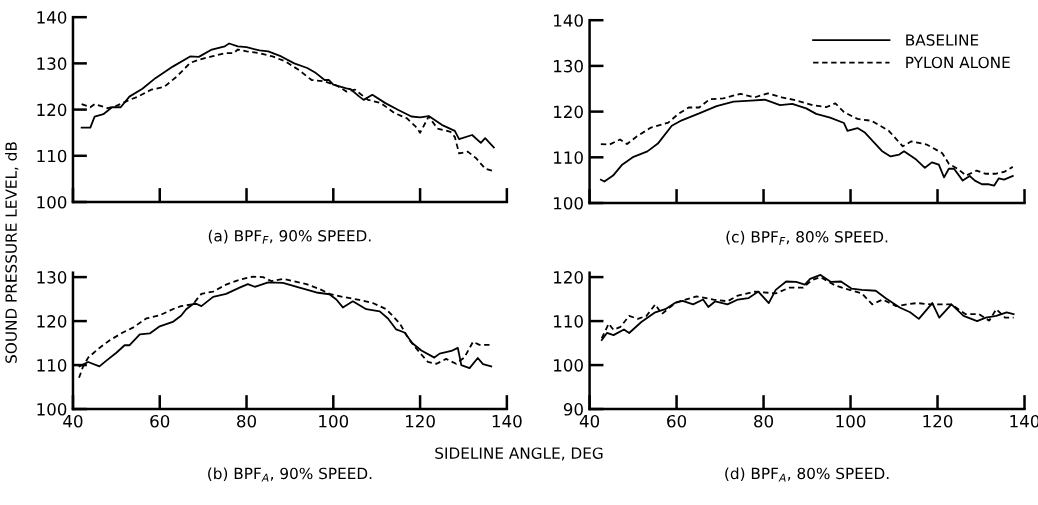 The height and width of the screenshot is (505, 1038). I want to click on text: (a) BPF$_{F}$, 90% SPEED., so click(289, 236).